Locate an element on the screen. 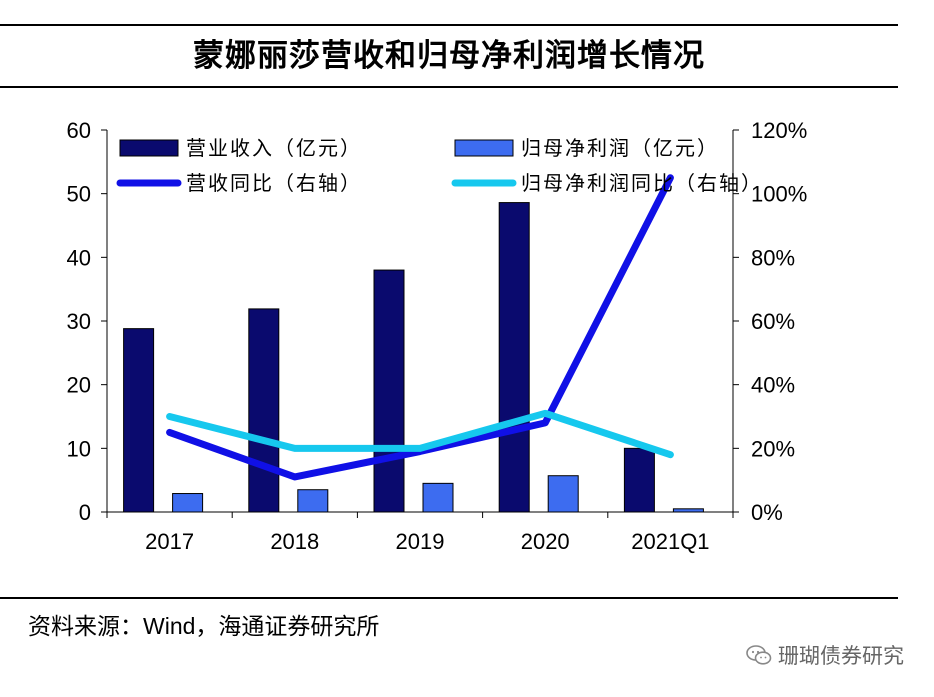  left-axis-tick-label: 20 is located at coordinates (79, 385).